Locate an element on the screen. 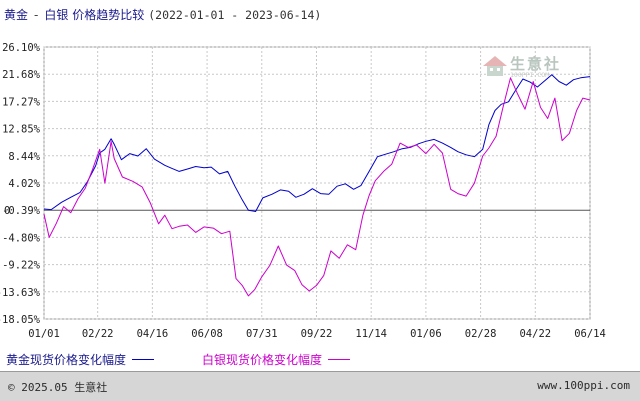 This screenshot has height=401, width=640. title-silver: 白银 is located at coordinates (56, 15).